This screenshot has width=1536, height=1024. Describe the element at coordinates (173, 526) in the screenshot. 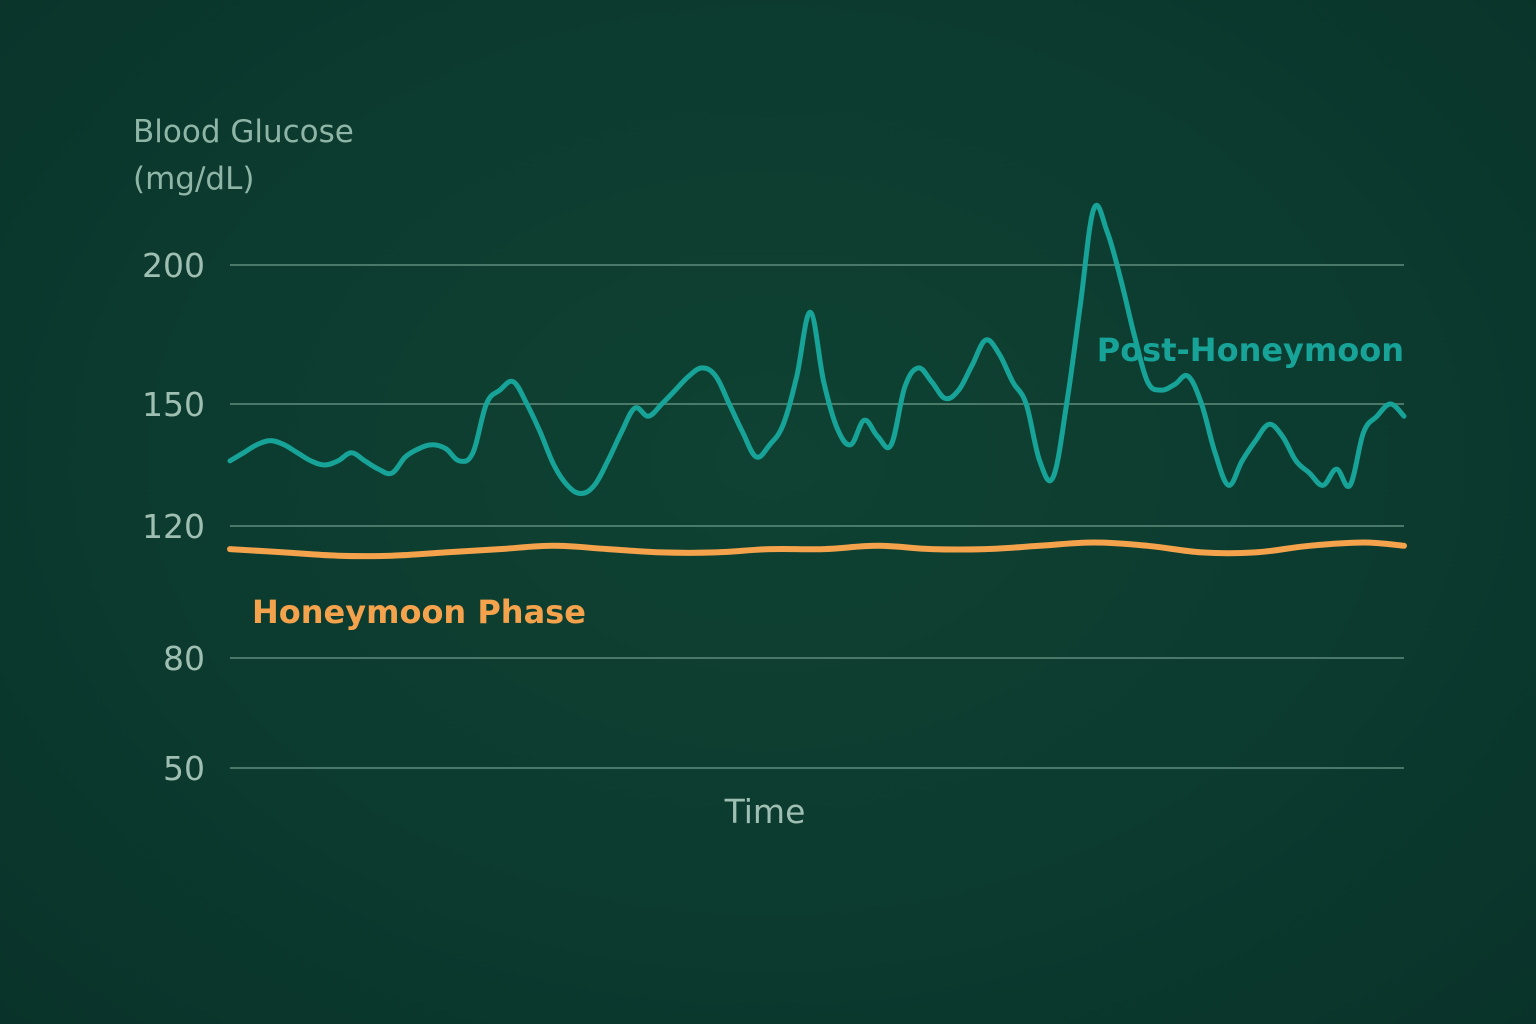

I see `y-tick-label-120: 120` at that location.